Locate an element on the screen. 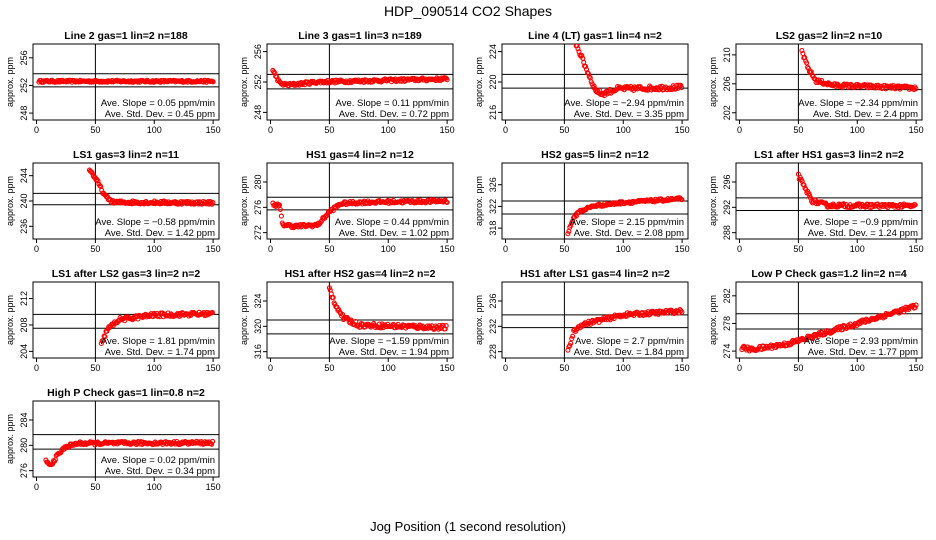  panel-title: Line 3 gas=1 lin=3 n=189 is located at coordinates (360, 36).